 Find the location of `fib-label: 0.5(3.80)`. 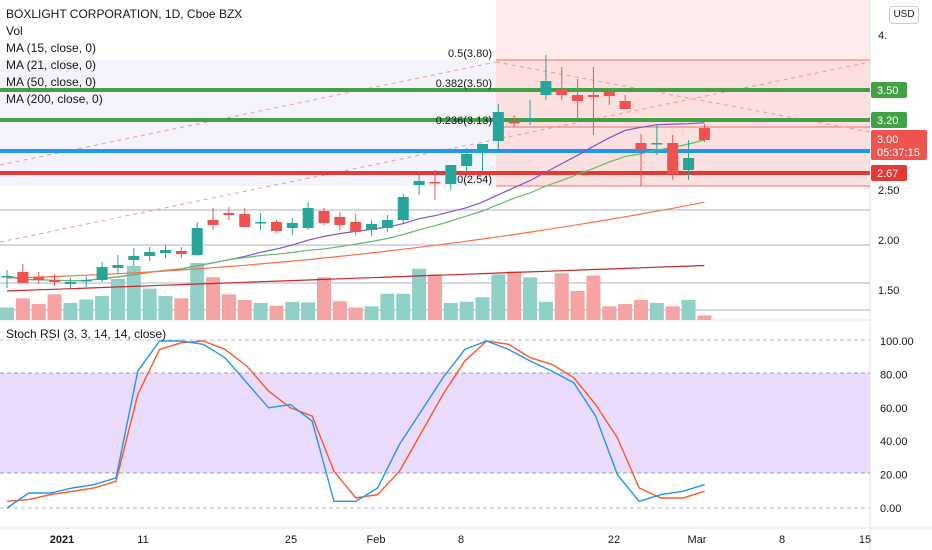

fib-label: 0.5(3.80) is located at coordinates (470, 54).